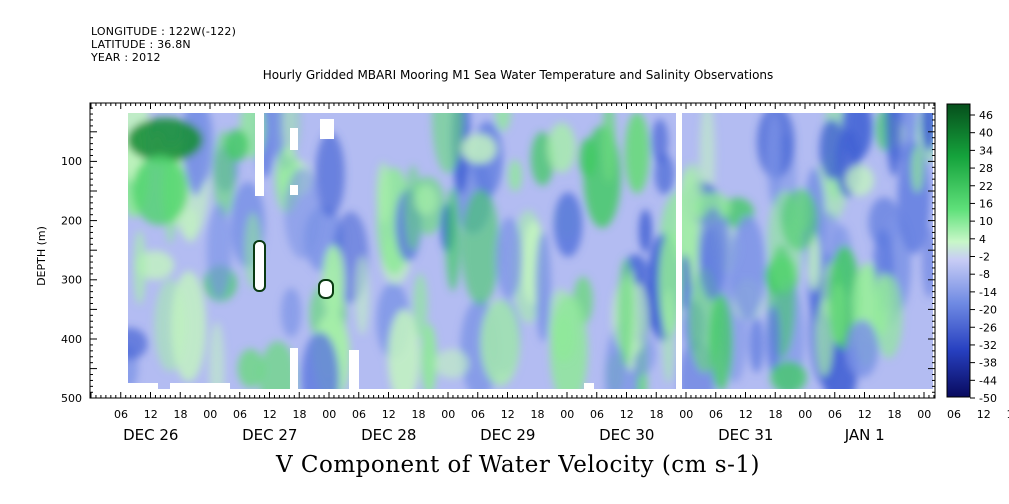  What do you see at coordinates (982, 239) in the screenshot?
I see `colorbar-label: 4` at bounding box center [982, 239].